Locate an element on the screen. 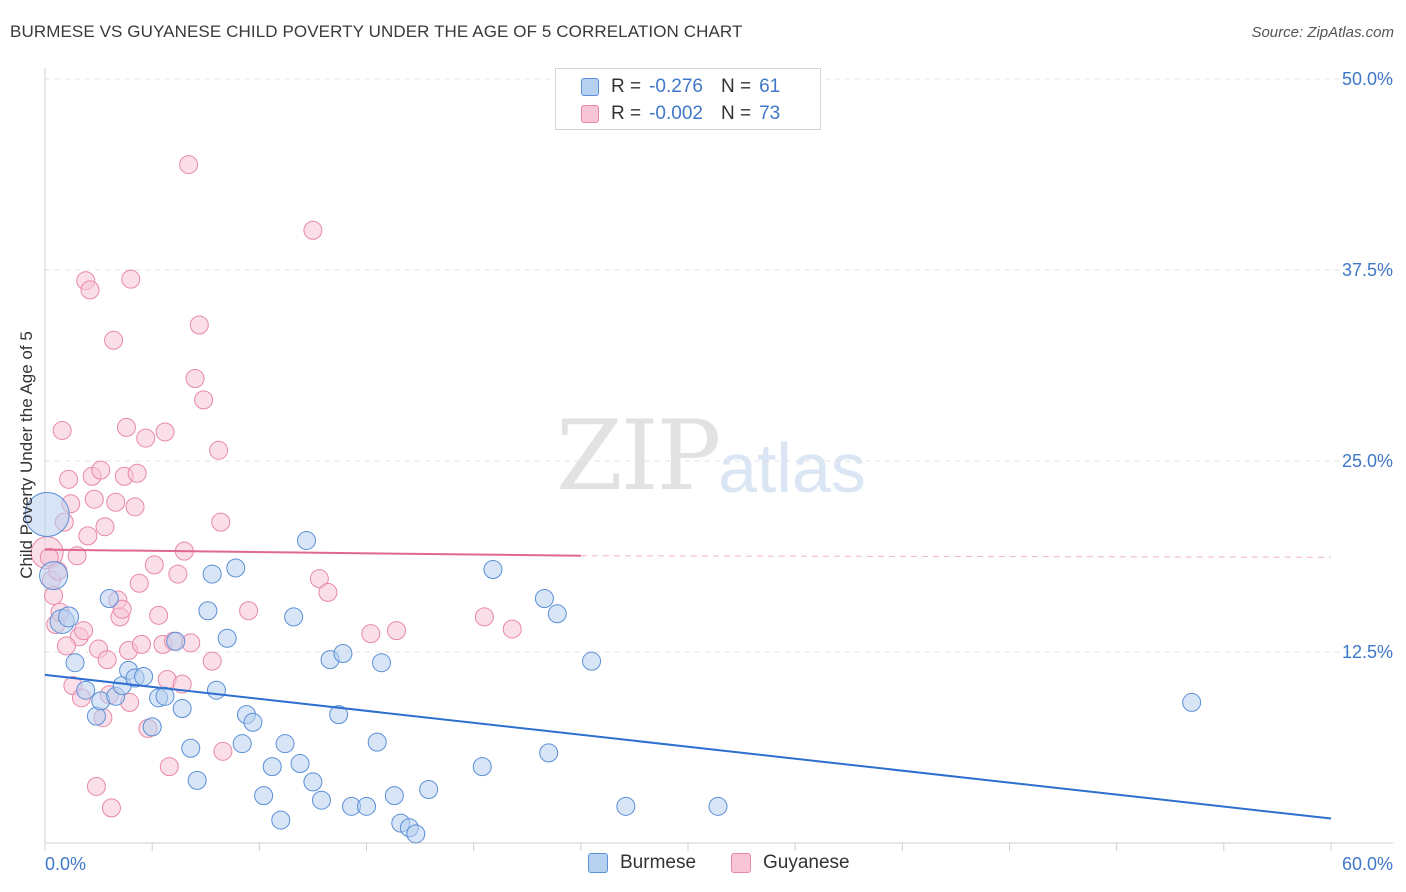 This screenshot has height=892, width=1406. legend-row-guyanese: R = -0.002 N = 73 is located at coordinates (668, 114).